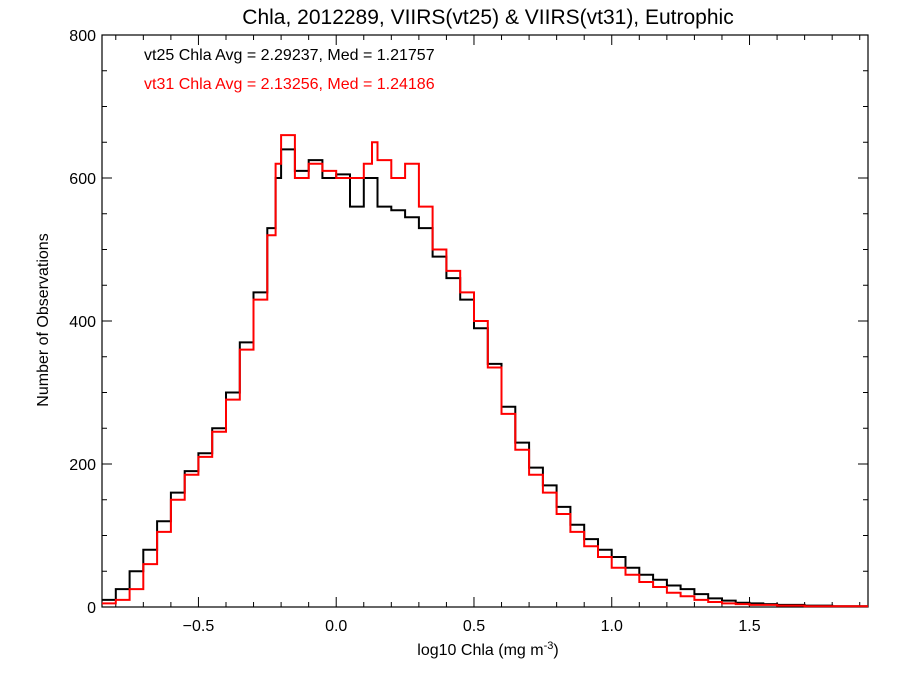  Describe the element at coordinates (480, 650) in the screenshot. I see `x-axis-label-main: log10 Chla (mg m` at that location.